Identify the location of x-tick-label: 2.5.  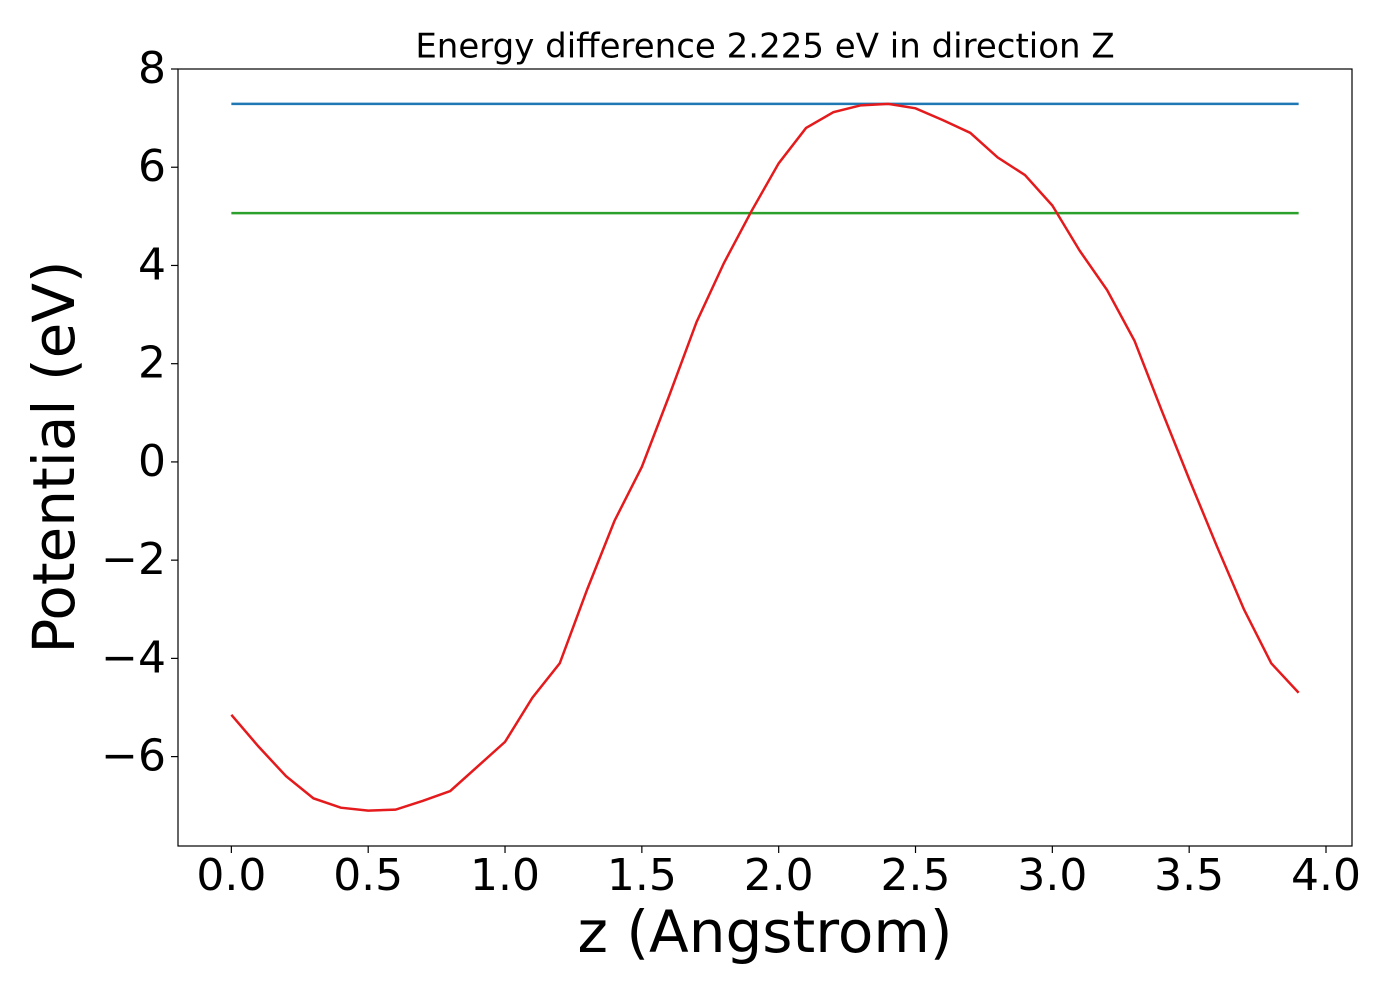
(916, 875).